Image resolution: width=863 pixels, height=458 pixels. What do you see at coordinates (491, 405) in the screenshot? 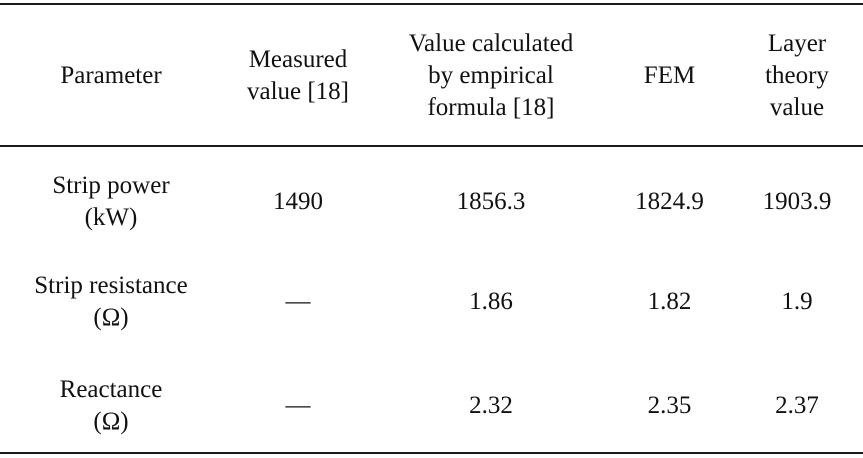
I see `row-reactance-empirical: 2.32` at bounding box center [491, 405].